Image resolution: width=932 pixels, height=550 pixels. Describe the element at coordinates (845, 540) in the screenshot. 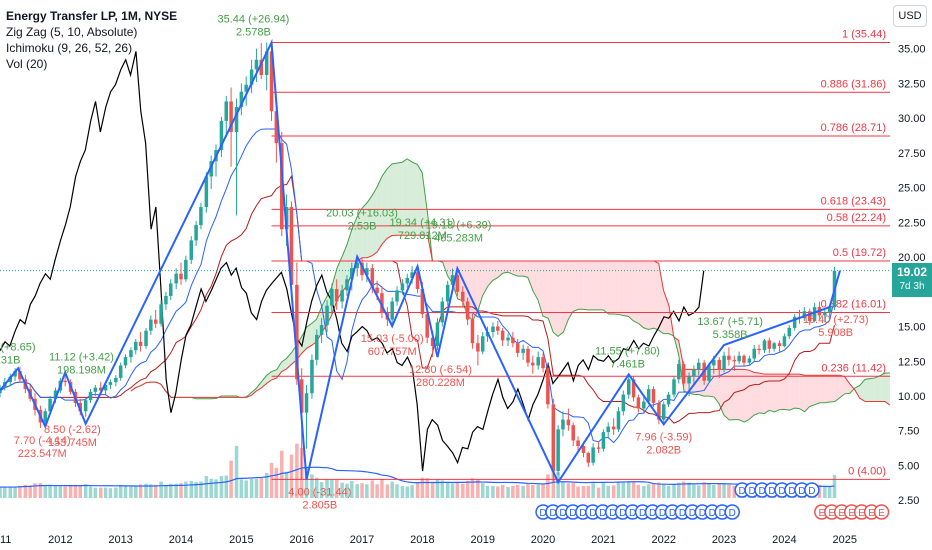

I see `time-axis-tick: 2025` at that location.